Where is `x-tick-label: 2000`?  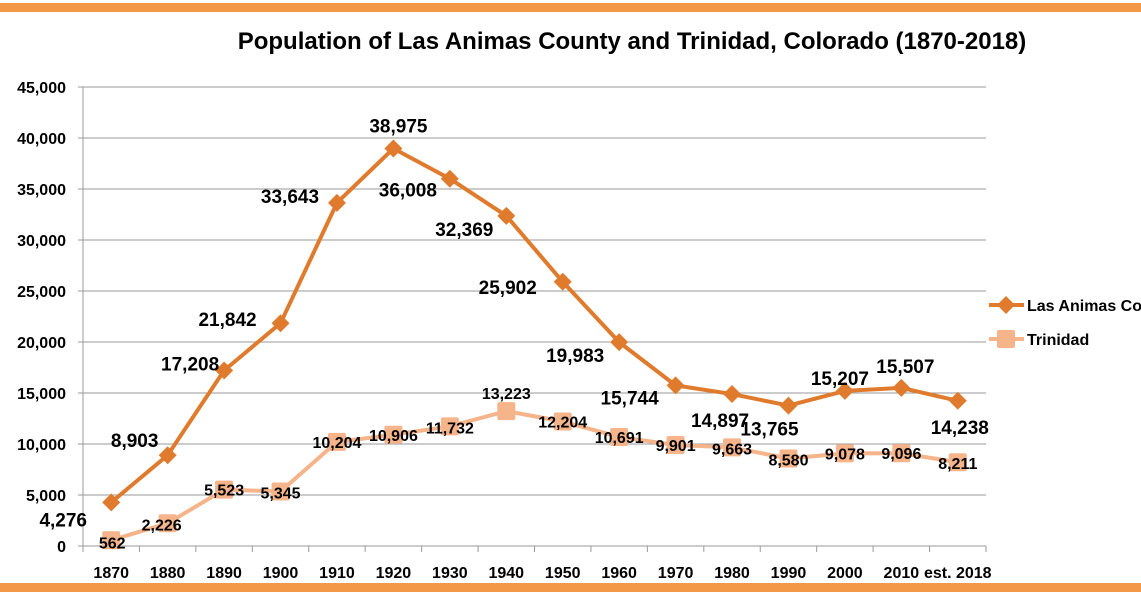
x-tick-label: 2000 is located at coordinates (845, 573).